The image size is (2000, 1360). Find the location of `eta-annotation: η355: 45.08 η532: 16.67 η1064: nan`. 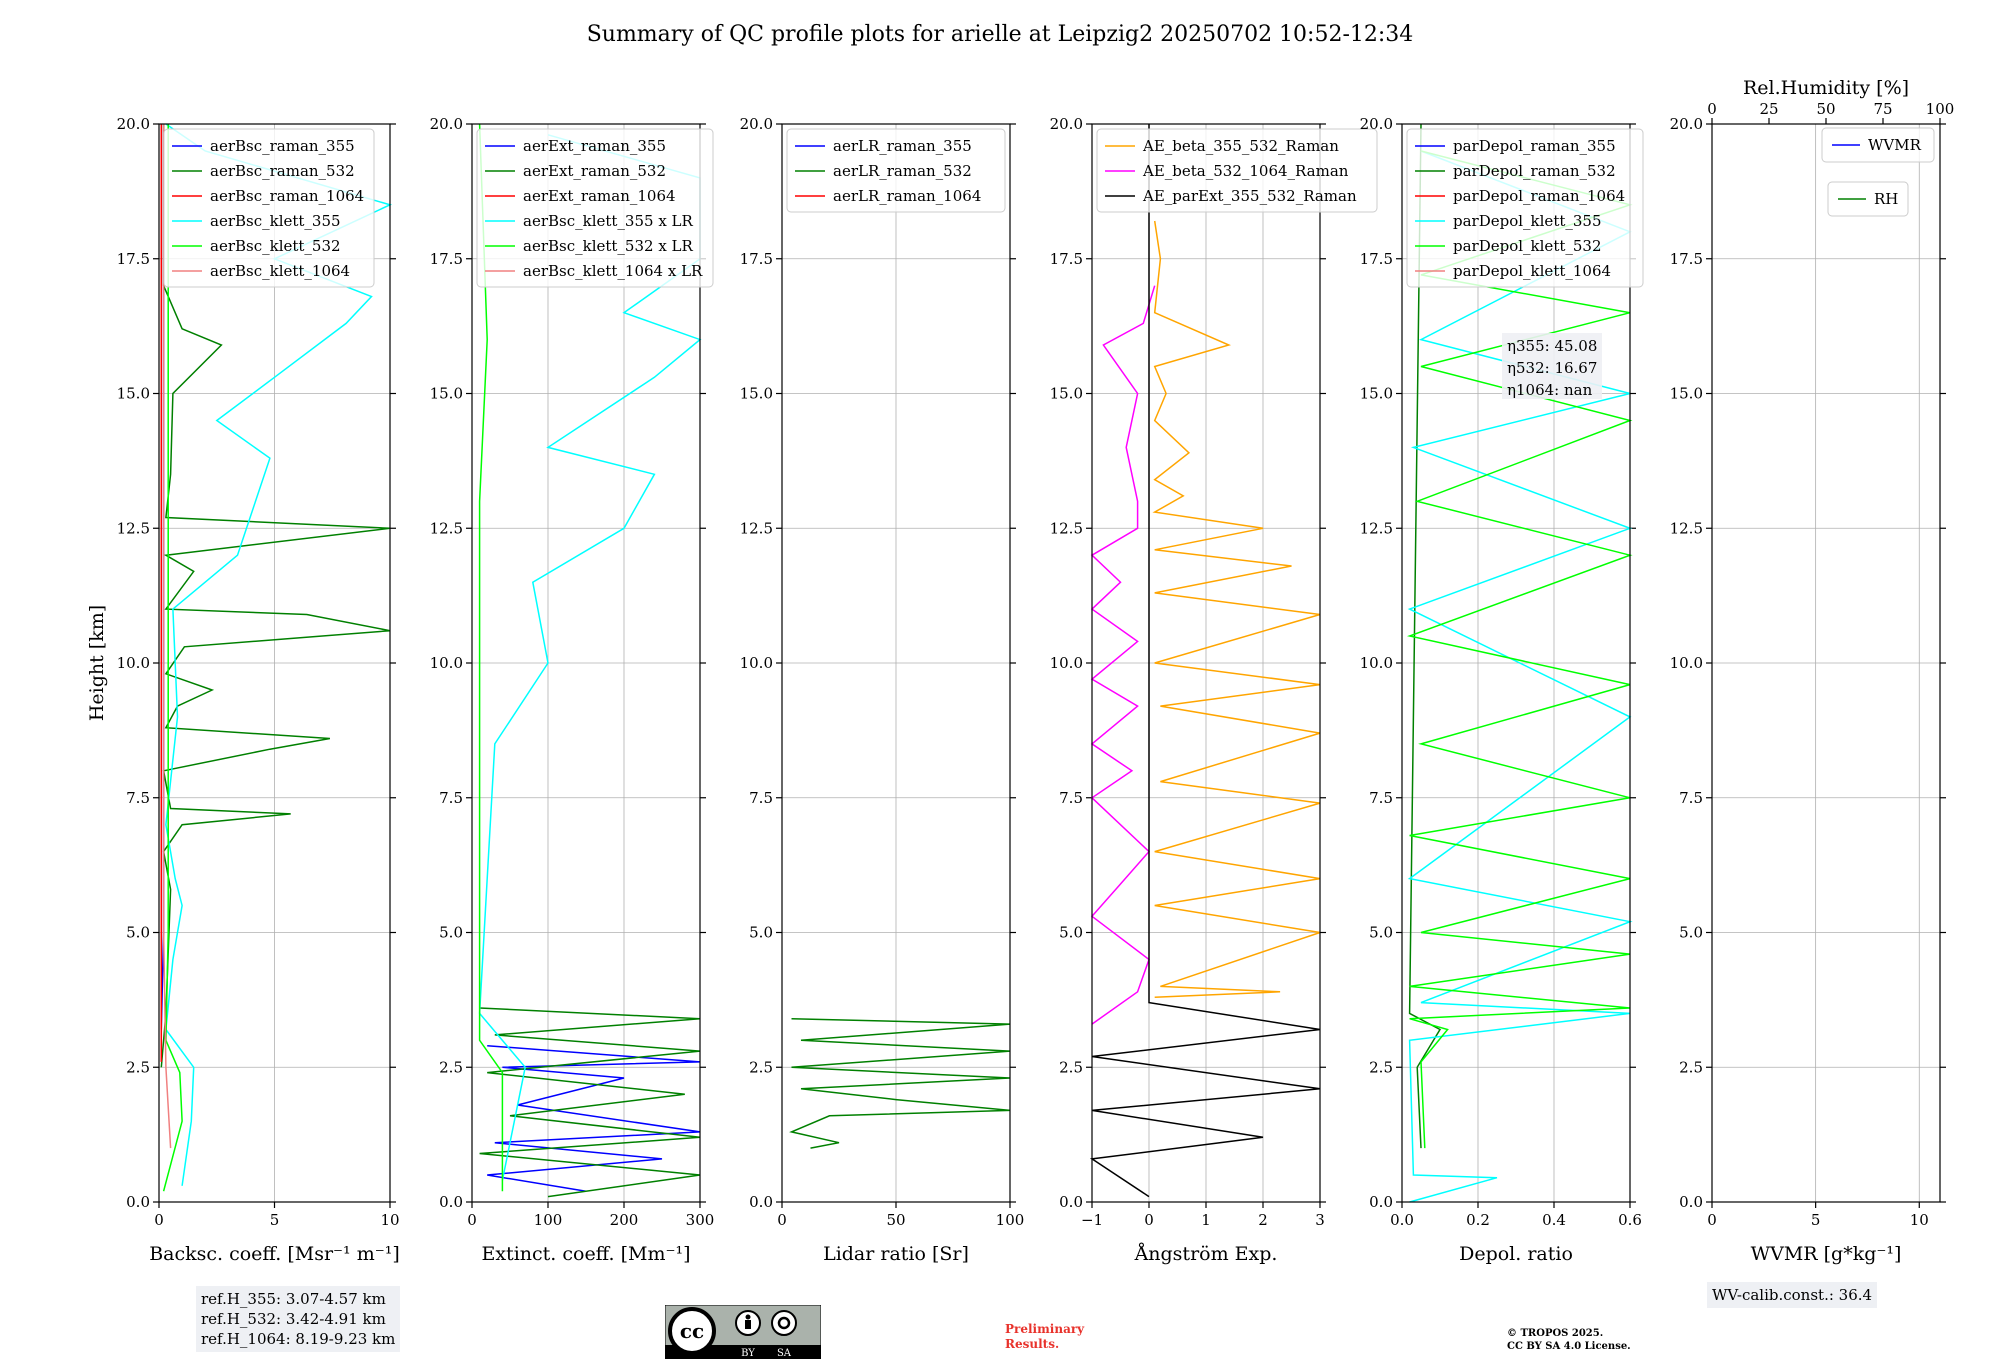

eta-annotation: η355: 45.08 η532: 16.67 η1064: nan is located at coordinates (1552, 366).